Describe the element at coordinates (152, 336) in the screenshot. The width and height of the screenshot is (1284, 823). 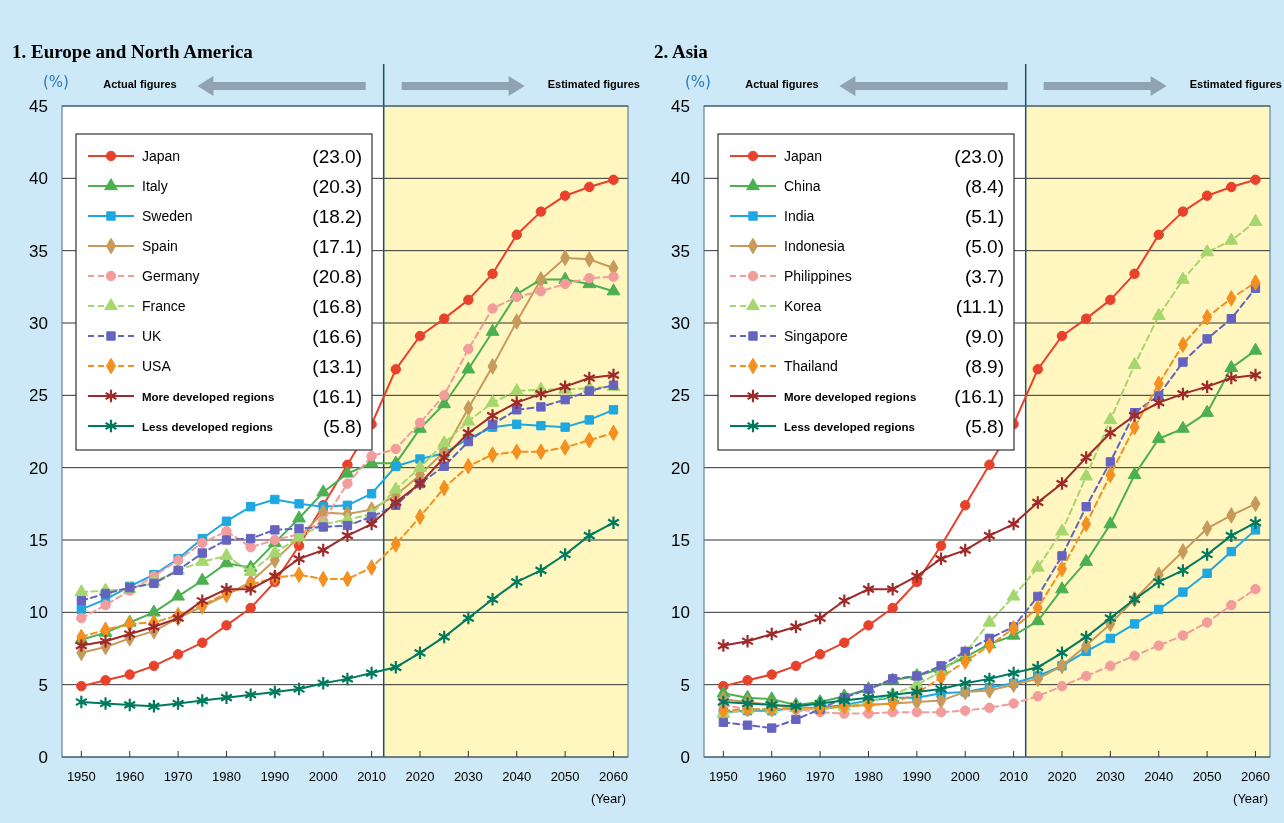
I see `legend-label: UK` at that location.